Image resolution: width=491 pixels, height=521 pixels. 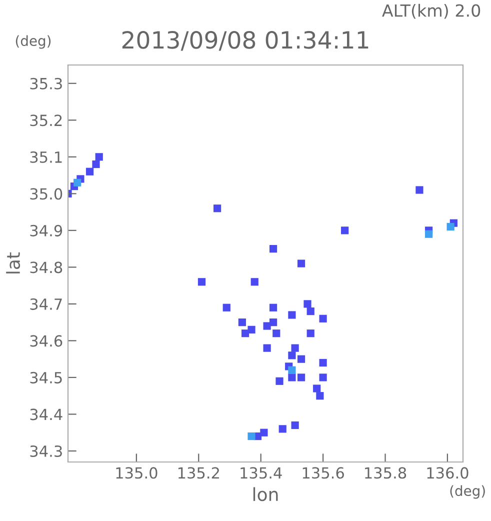 What do you see at coordinates (46, 84) in the screenshot?
I see `y-tick-label: 35.3` at bounding box center [46, 84].